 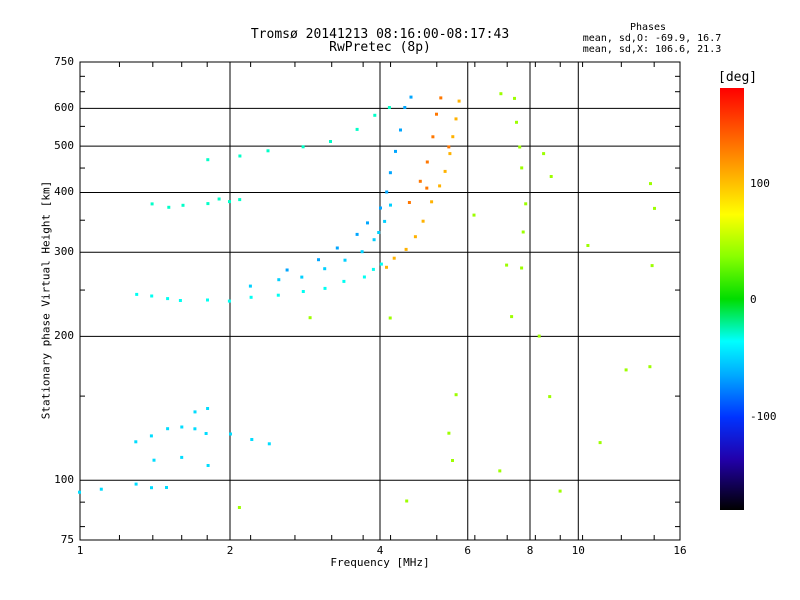 I want to click on y-tick-label: 300, so click(x=64, y=252).